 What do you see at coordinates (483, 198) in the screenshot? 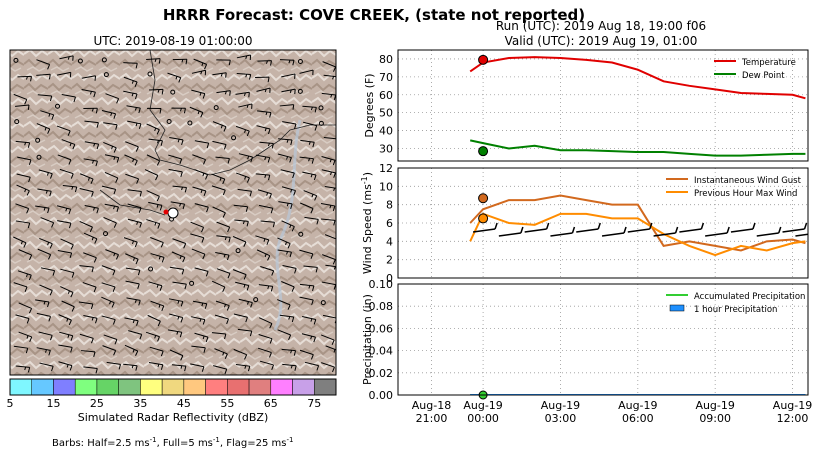
I see `valid-time-marker` at bounding box center [483, 198].